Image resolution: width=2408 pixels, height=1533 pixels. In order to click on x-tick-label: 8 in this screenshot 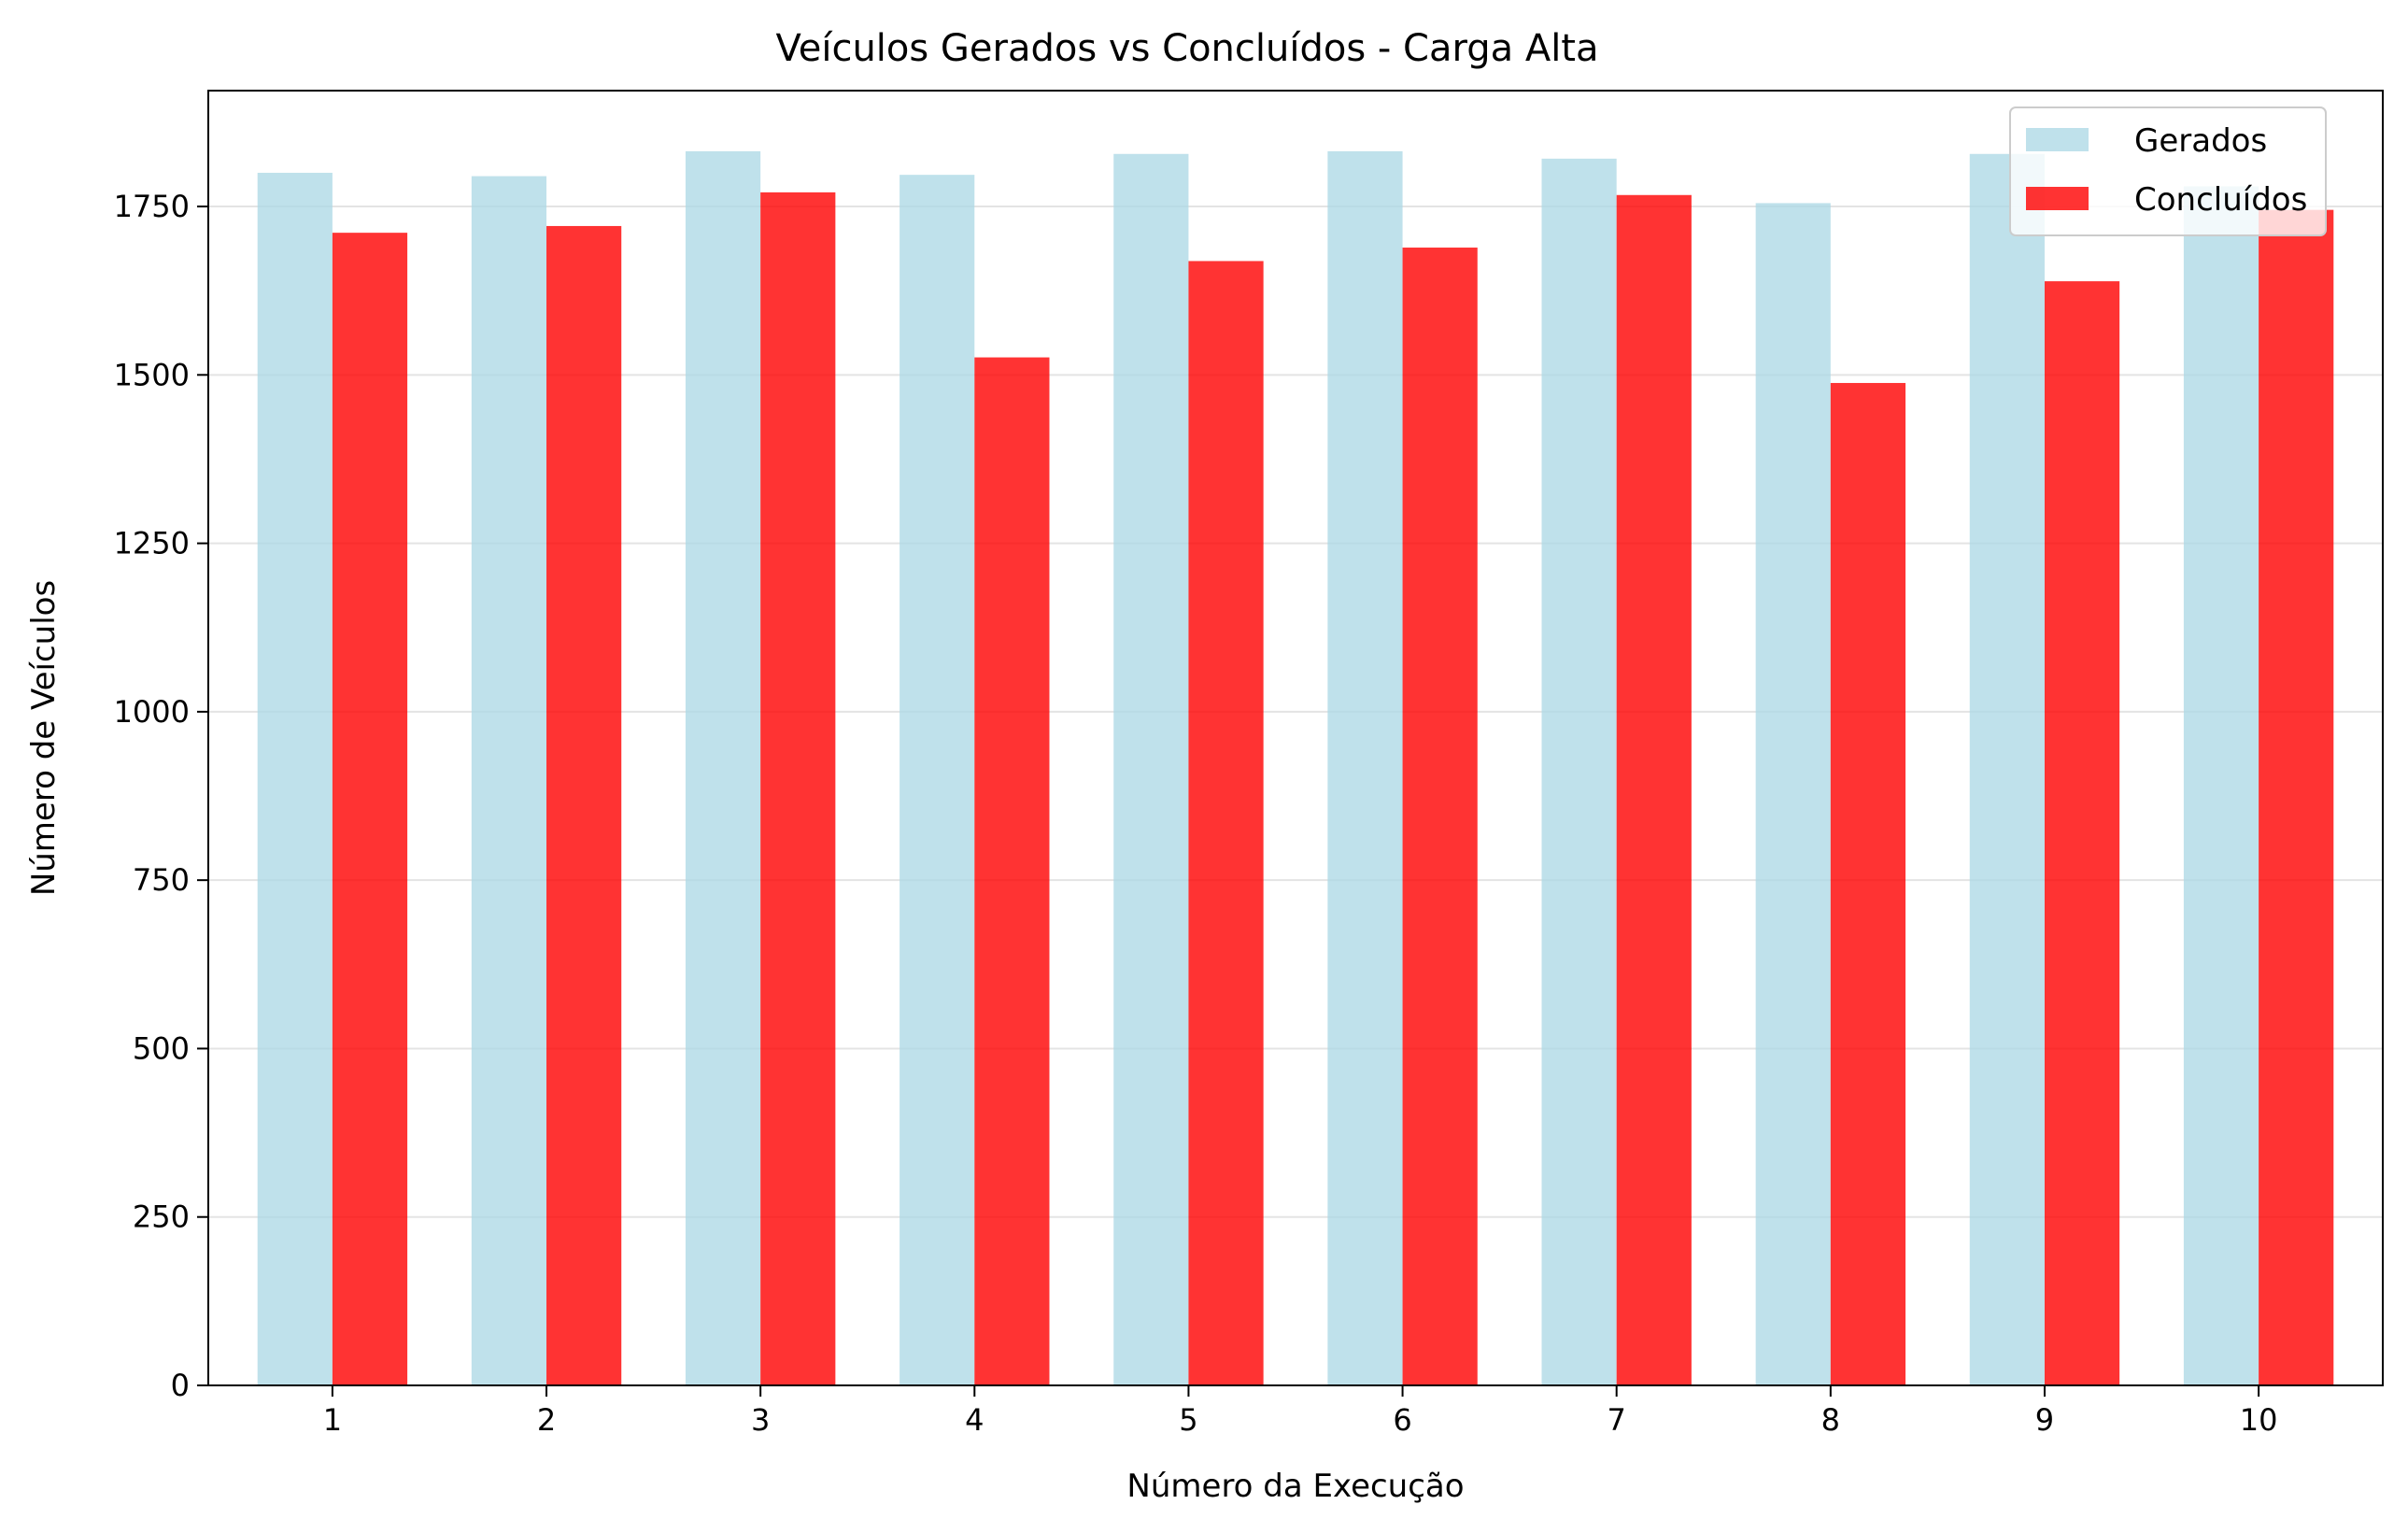, I will do `click(1830, 1420)`.